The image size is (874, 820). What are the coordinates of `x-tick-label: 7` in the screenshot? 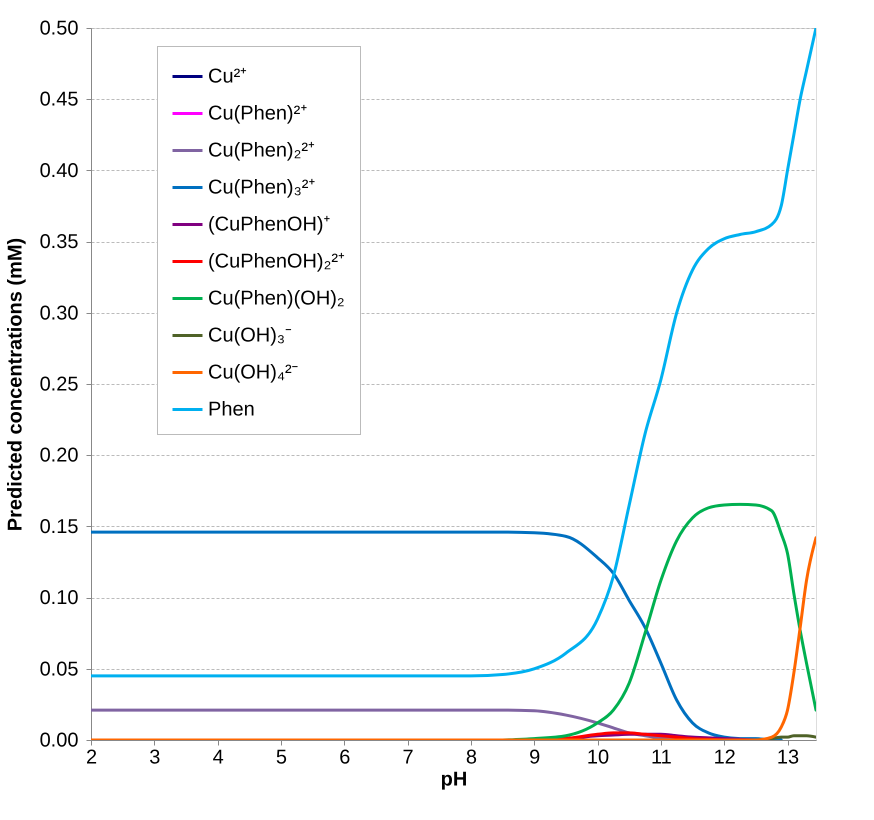 It's located at (408, 757).